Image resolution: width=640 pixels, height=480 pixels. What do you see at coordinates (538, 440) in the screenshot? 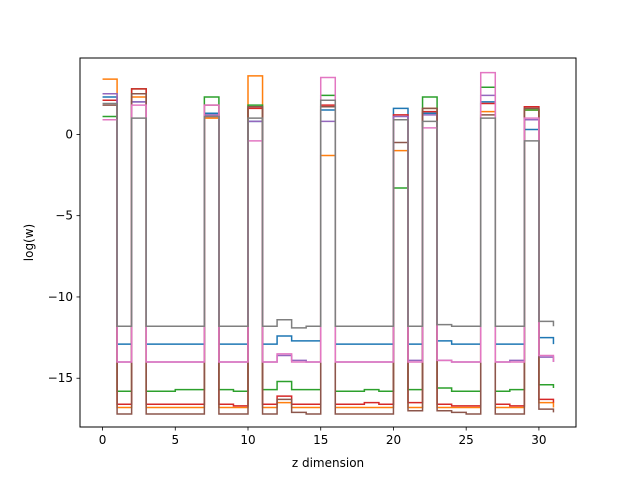
I see `x-tick-label: 30` at bounding box center [538, 440].